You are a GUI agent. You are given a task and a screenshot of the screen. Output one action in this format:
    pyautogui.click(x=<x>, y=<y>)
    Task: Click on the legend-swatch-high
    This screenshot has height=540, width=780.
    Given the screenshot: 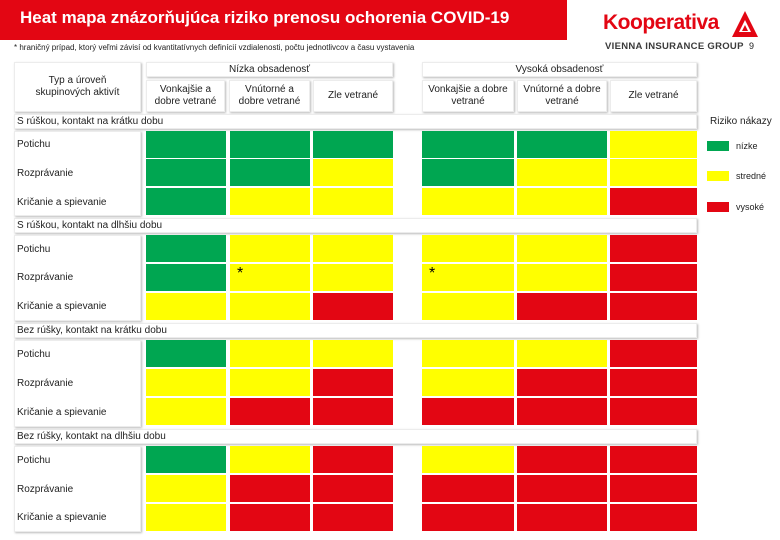 What is the action you would take?
    pyautogui.click(x=718, y=207)
    